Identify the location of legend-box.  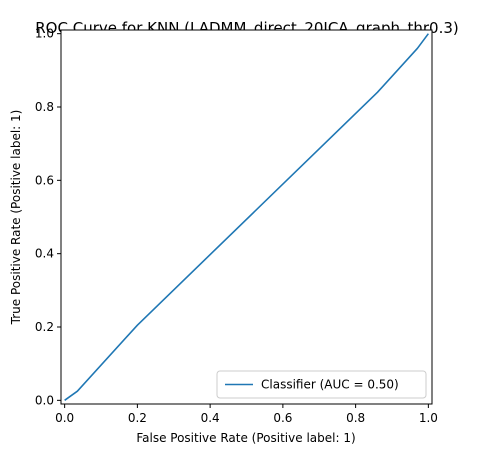
(321, 384).